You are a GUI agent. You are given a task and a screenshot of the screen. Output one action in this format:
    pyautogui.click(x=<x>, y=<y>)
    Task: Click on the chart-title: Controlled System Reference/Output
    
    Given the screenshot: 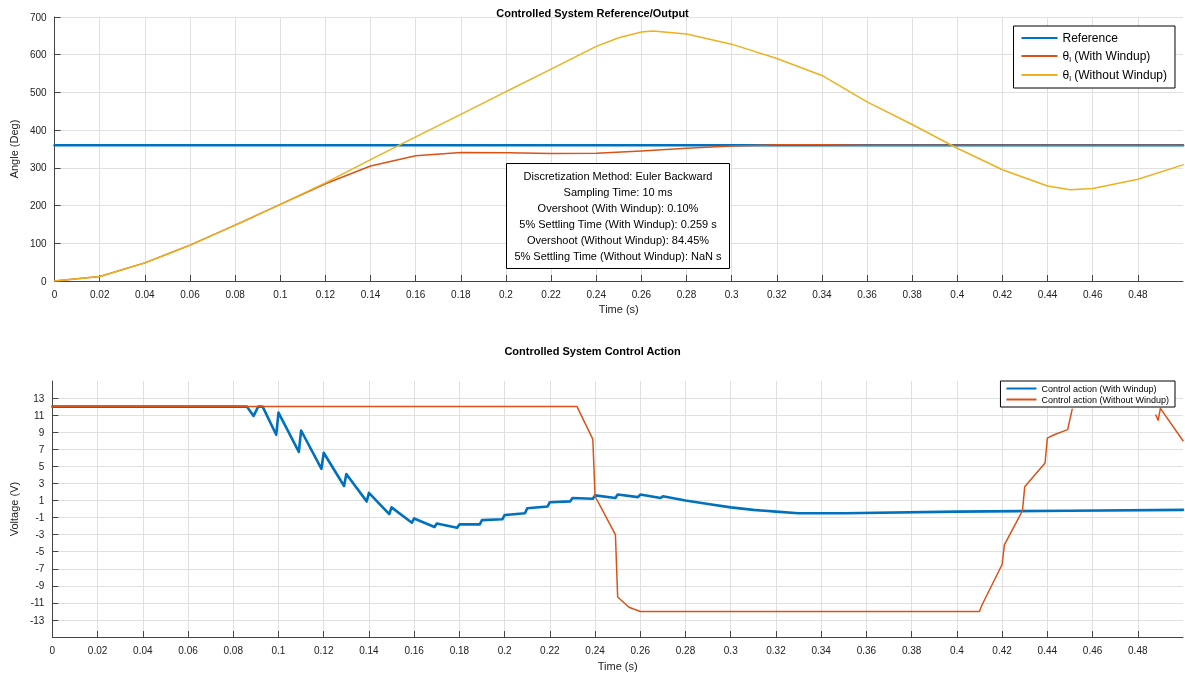 What is the action you would take?
    pyautogui.click(x=593, y=12)
    